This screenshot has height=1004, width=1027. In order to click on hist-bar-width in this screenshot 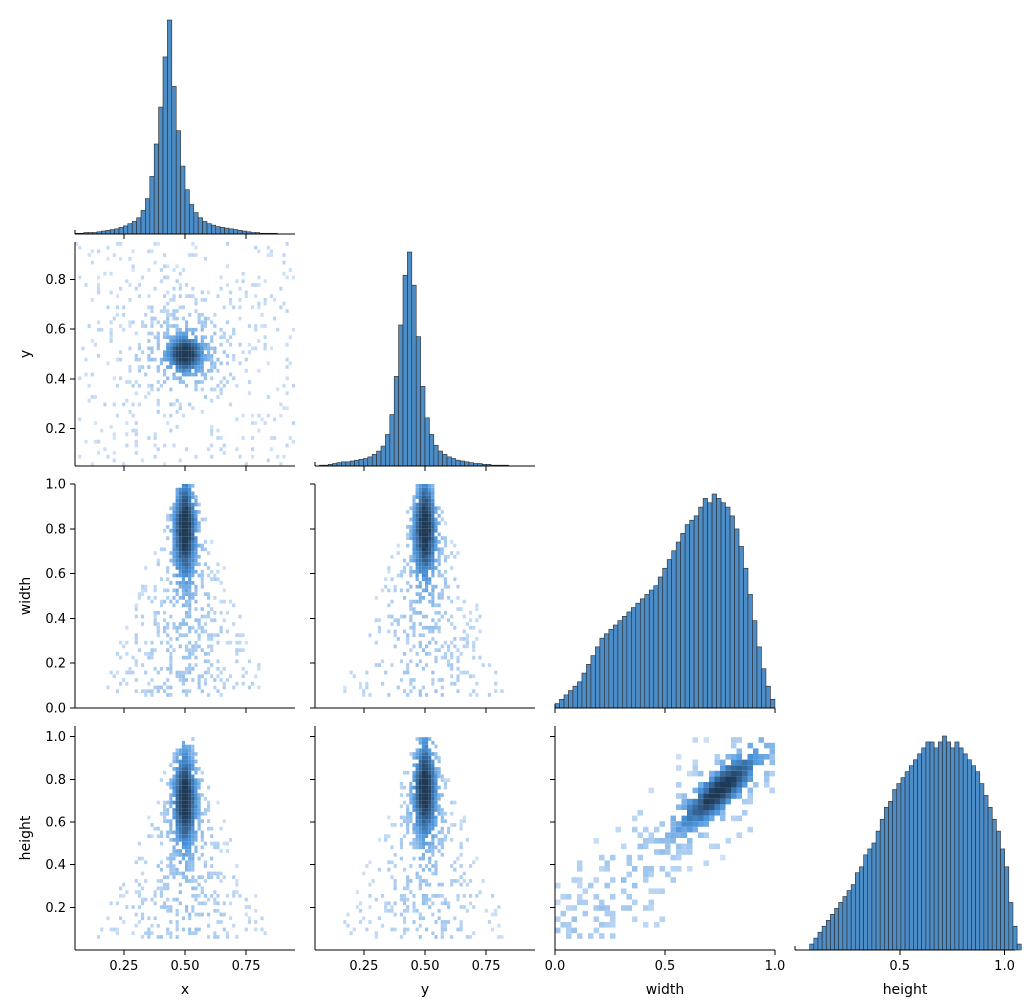, I will do `click(773, 703)`.